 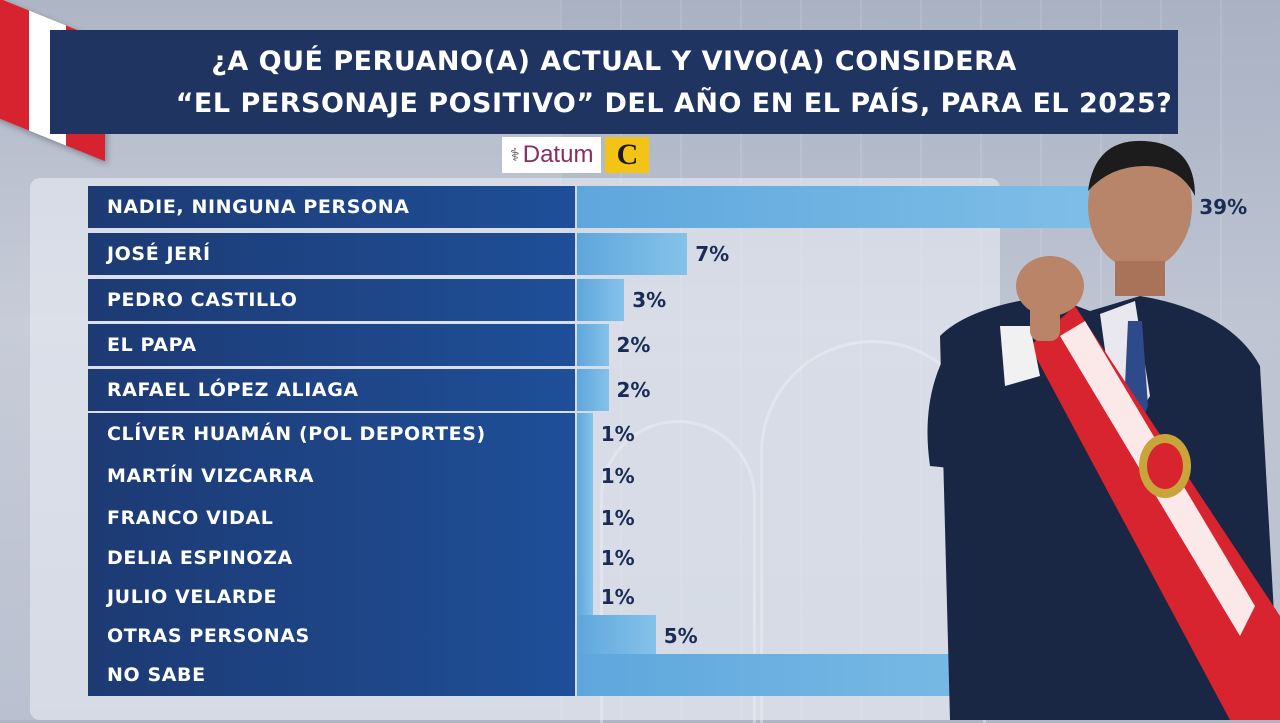 I want to click on bar-value-label: 39%, so click(x=1223, y=207).